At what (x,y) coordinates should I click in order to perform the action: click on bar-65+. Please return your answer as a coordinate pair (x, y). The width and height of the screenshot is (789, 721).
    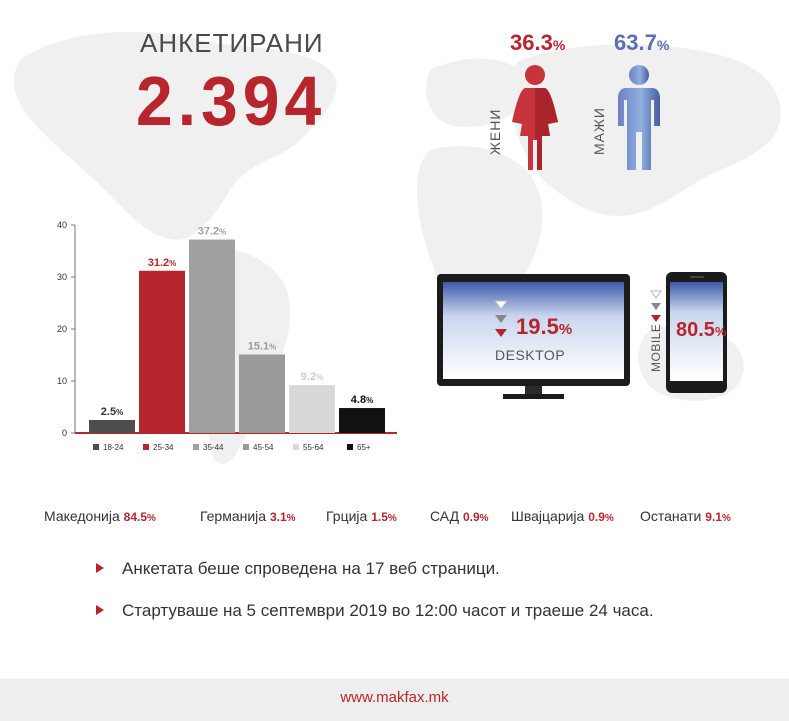
    Looking at the image, I should click on (362, 420).